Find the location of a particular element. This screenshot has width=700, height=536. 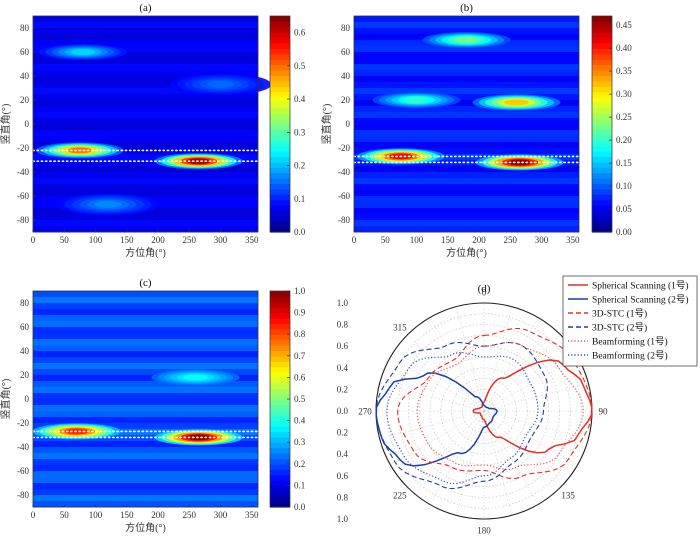

x-tick-label: 100 is located at coordinates (96, 240).